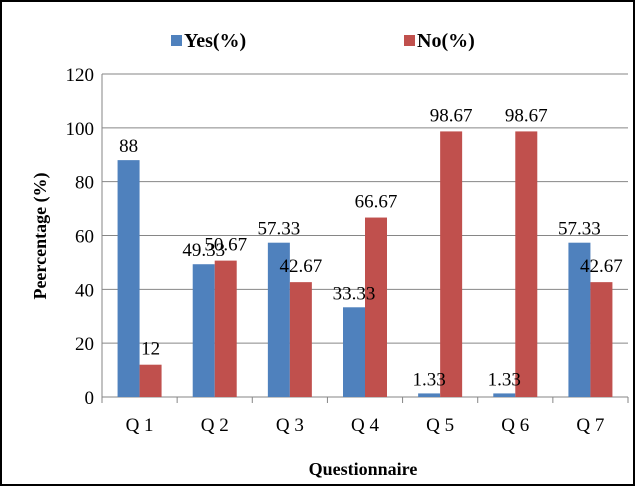  What do you see at coordinates (203, 250) in the screenshot?
I see `data-label: 49.33` at bounding box center [203, 250].